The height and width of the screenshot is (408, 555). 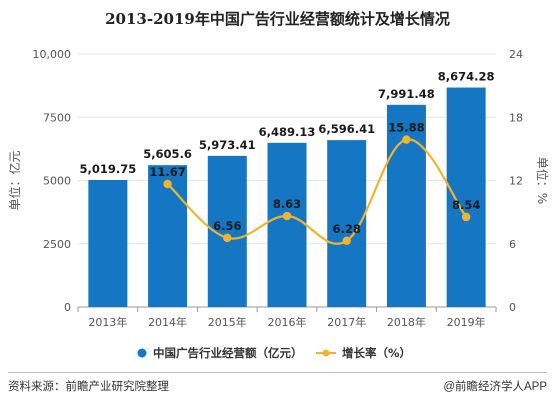 I want to click on bar-value-label: 5,605.6, so click(x=167, y=154).